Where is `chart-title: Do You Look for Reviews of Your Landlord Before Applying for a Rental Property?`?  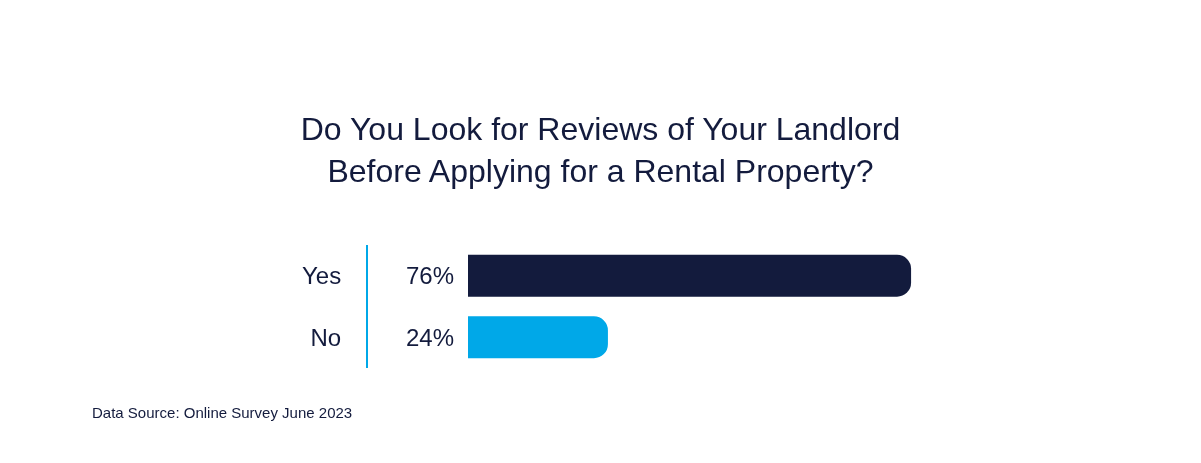
chart-title: Do You Look for Reviews of Your Landlord Before Applying for a Rental Property? is located at coordinates (600, 150).